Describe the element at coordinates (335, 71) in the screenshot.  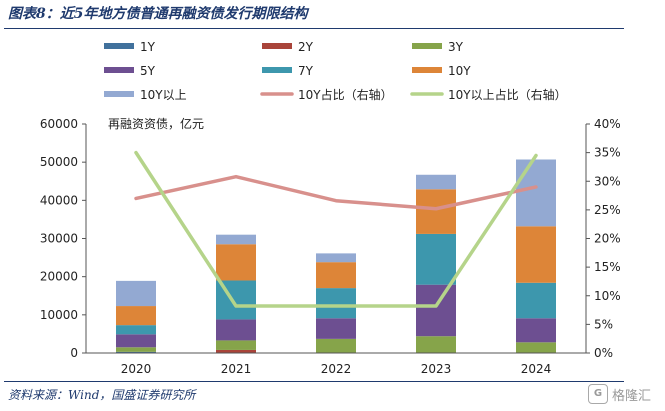
I see `chart-legend: 1Y 2Y 3Y 5Y 7Y 10Y 10Y以上 10Y占比（右轴） 10Y以上占比（右轴）` at that location.